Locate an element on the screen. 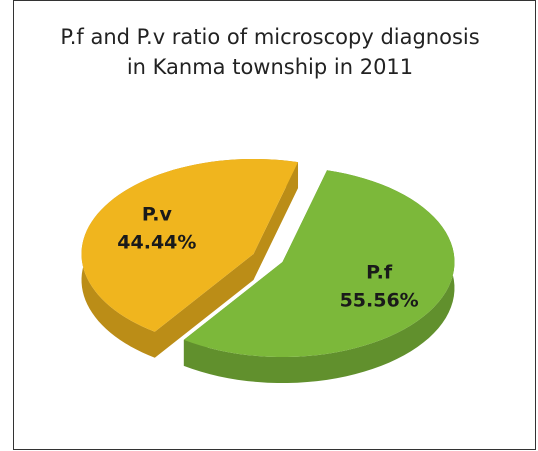 The image size is (538, 451). slice-label: P.f is located at coordinates (379, 272).